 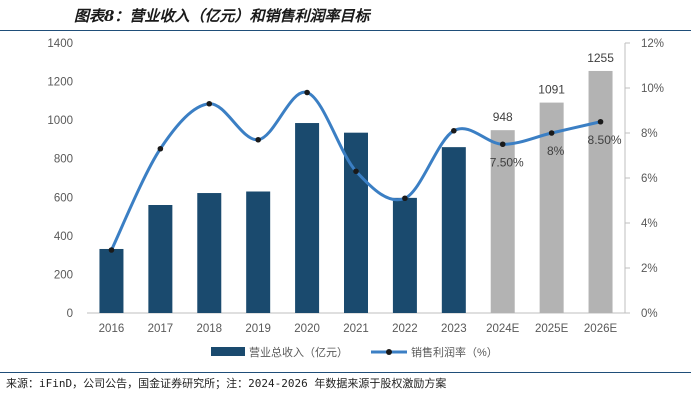 I want to click on y-left-tick-label: 1400, so click(x=60, y=44).